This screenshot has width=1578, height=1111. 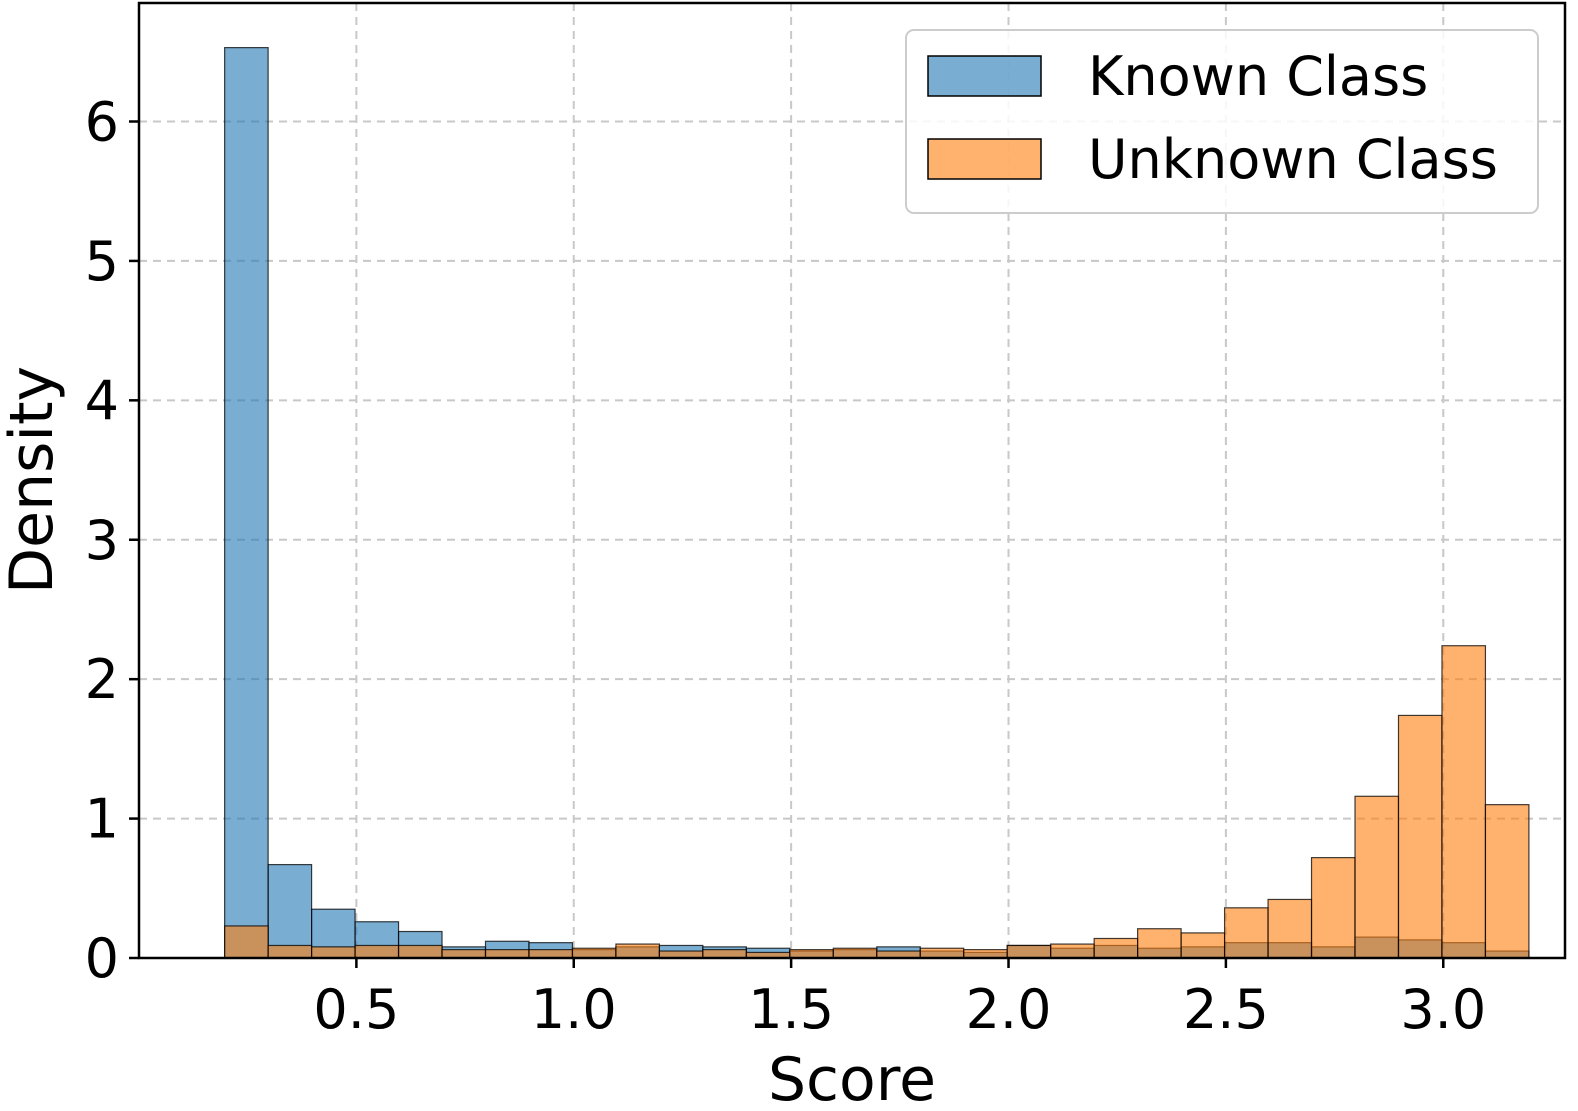 I want to click on x-tick-label: 0.5, so click(x=356, y=1009).